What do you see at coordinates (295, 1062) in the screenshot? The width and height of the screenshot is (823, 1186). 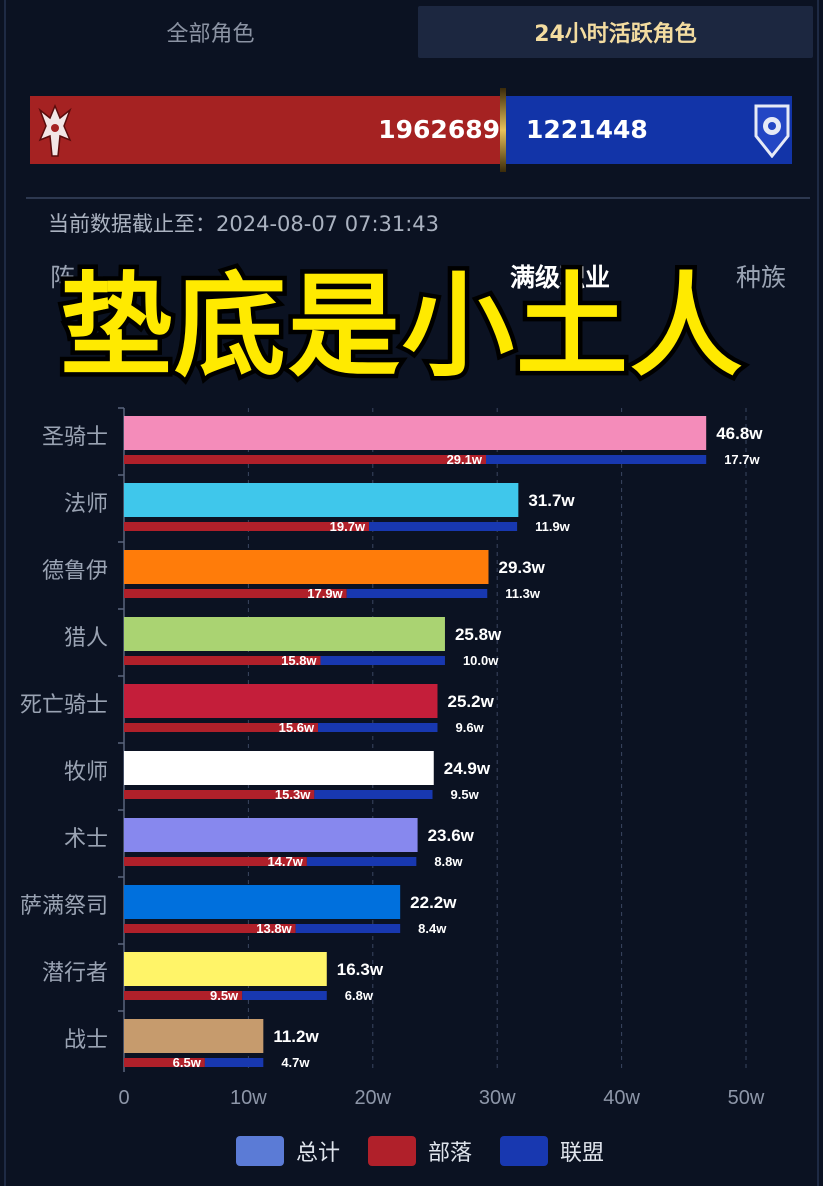 I see `alliance-value-label: 4.7w` at bounding box center [295, 1062].